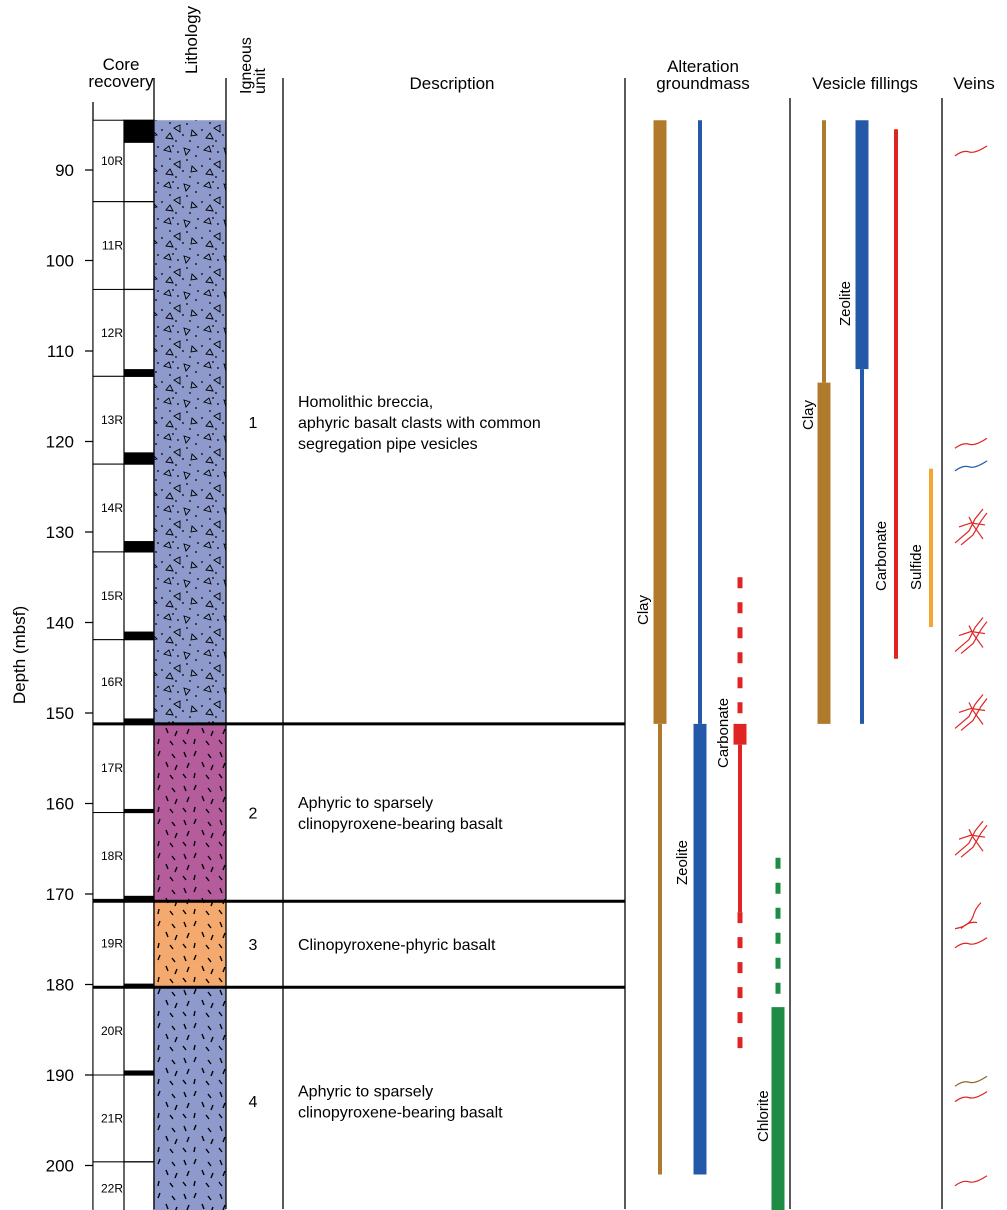 The image size is (1007, 1210). I want to click on core-label: 19R, so click(112, 943).